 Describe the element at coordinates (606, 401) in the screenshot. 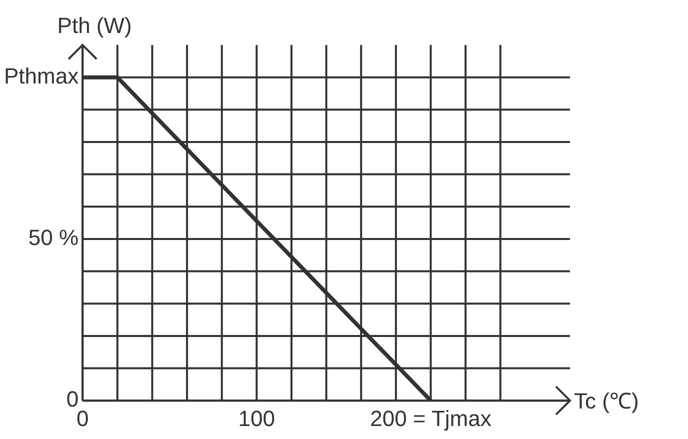

I see `x-axis-title: Tc (℃)` at that location.